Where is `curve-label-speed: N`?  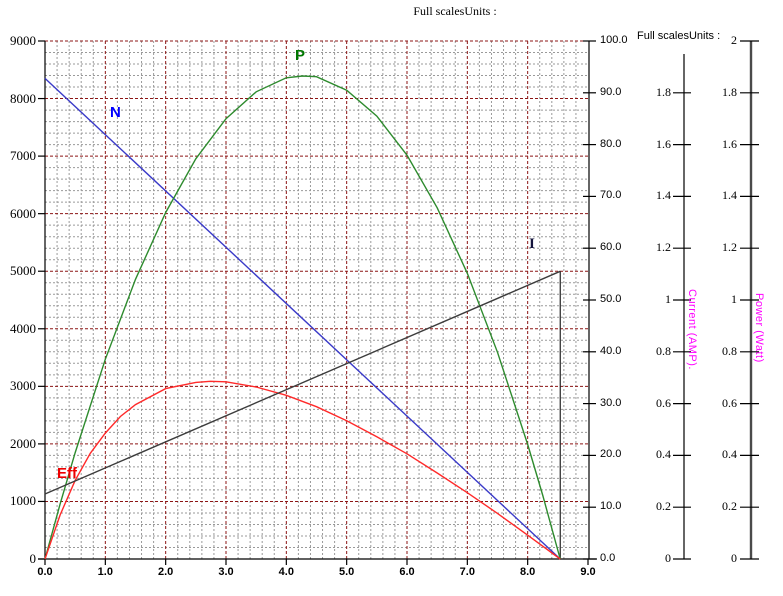 curve-label-speed: N is located at coordinates (115, 112).